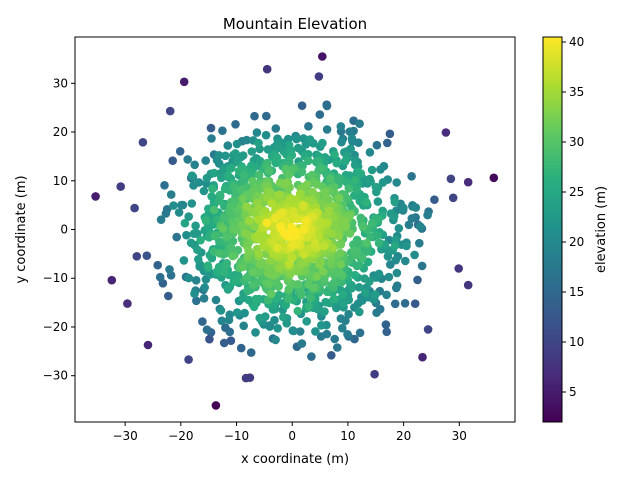 The height and width of the screenshot is (480, 640). Describe the element at coordinates (292, 436) in the screenshot. I see `x-tick-label: 0` at that location.